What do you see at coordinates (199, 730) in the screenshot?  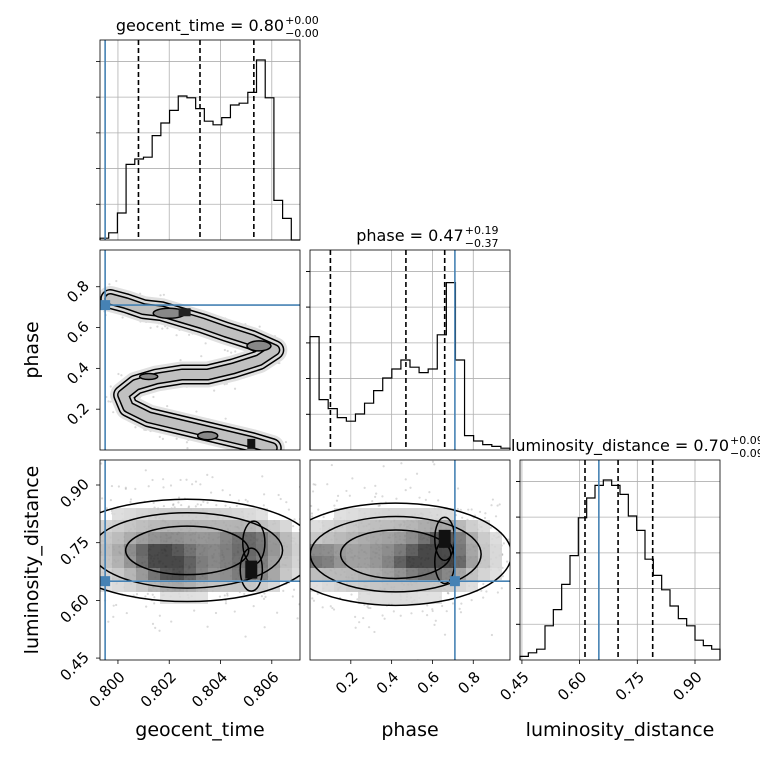 I see `x-axis-label-geocent-time: geocent_time` at bounding box center [199, 730].